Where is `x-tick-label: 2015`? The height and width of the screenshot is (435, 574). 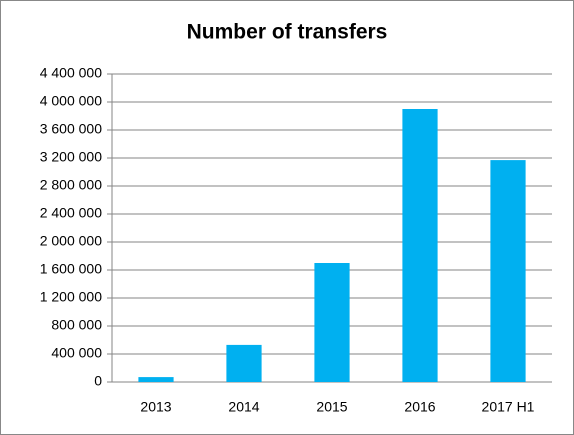 x-tick-label: 2015 is located at coordinates (331, 407).